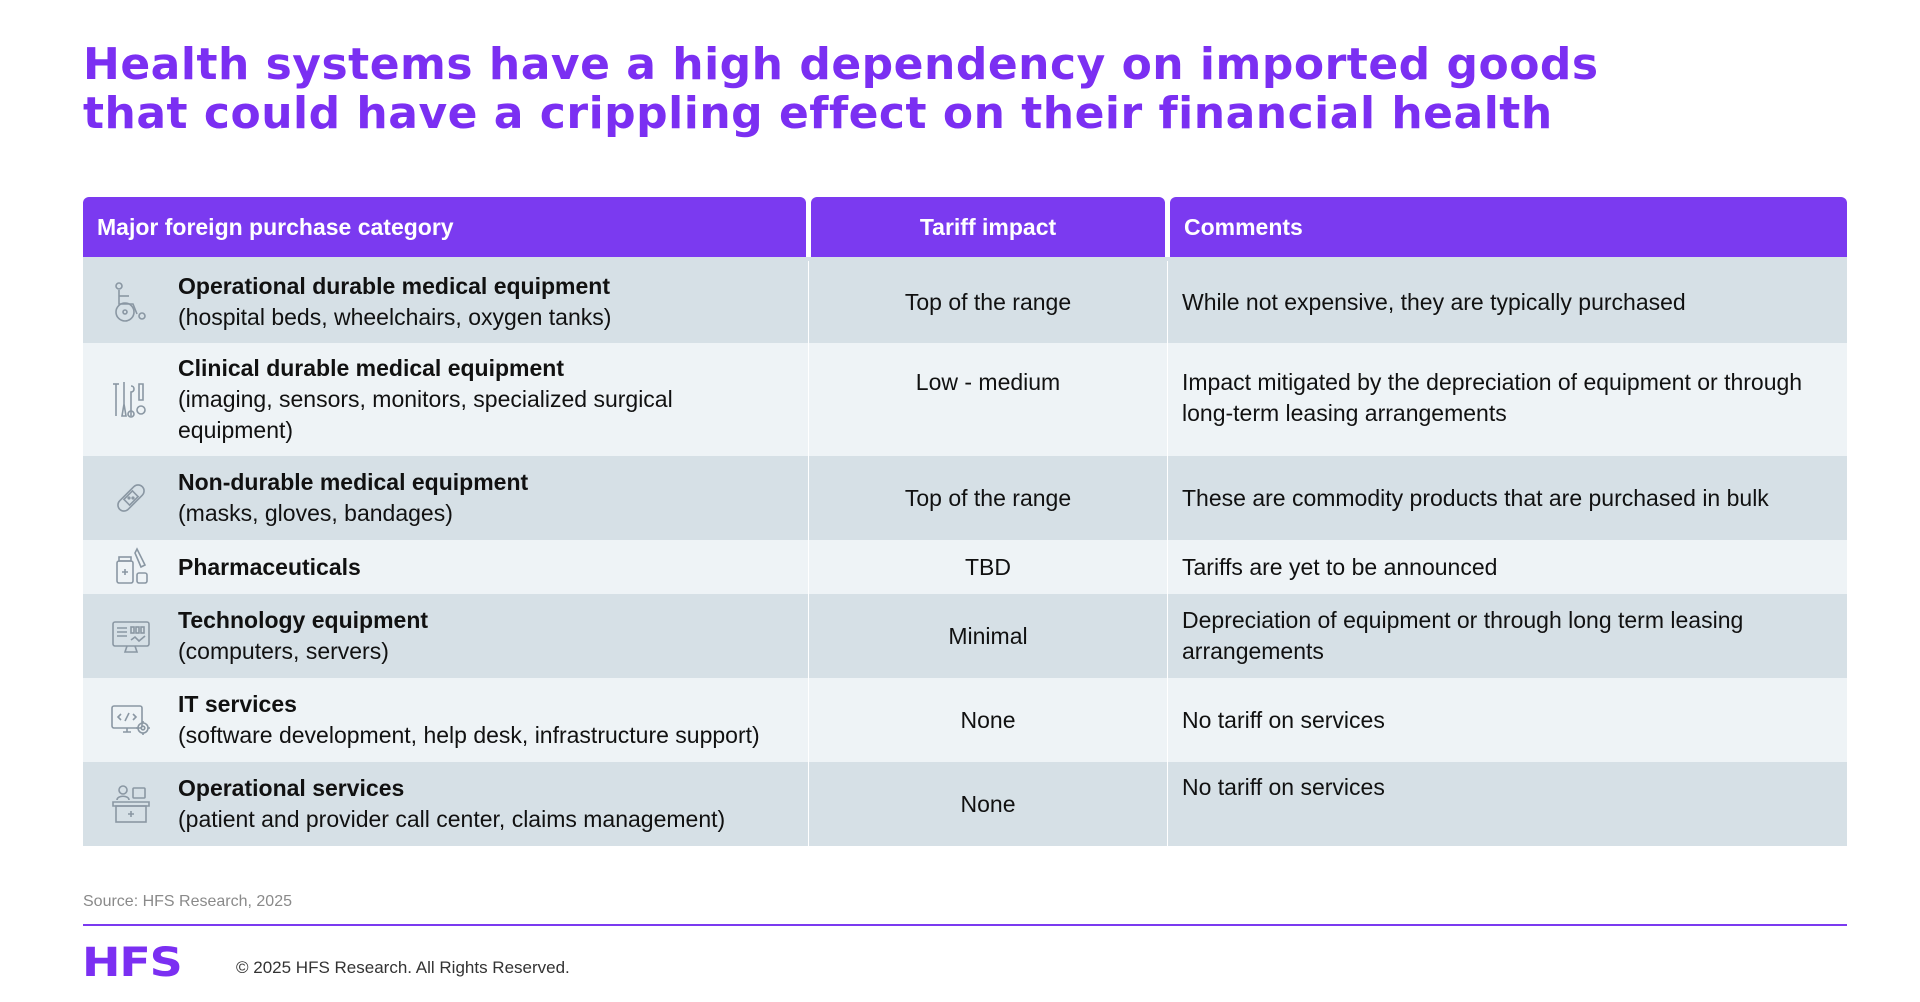  I want to click on category-name: Non-durable medical equipment, so click(353, 482).